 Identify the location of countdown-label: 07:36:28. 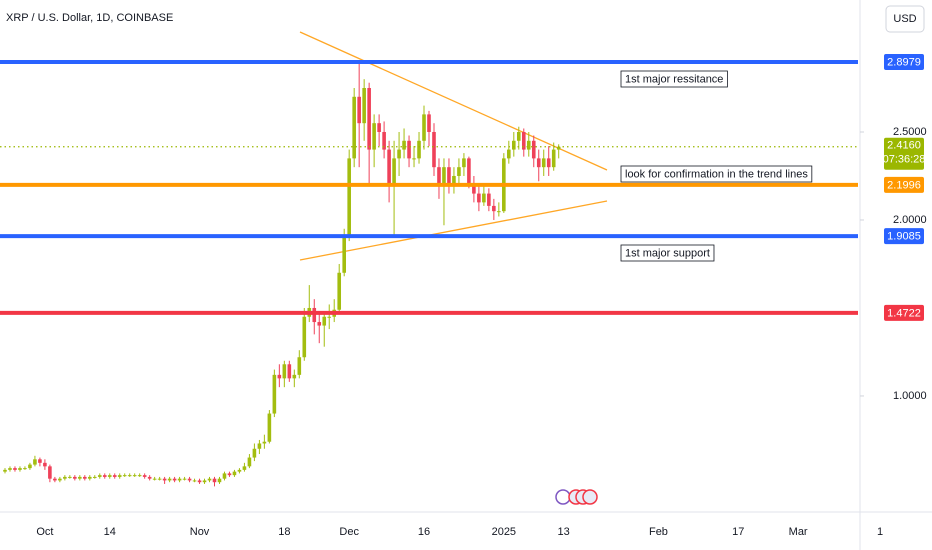
(904, 160).